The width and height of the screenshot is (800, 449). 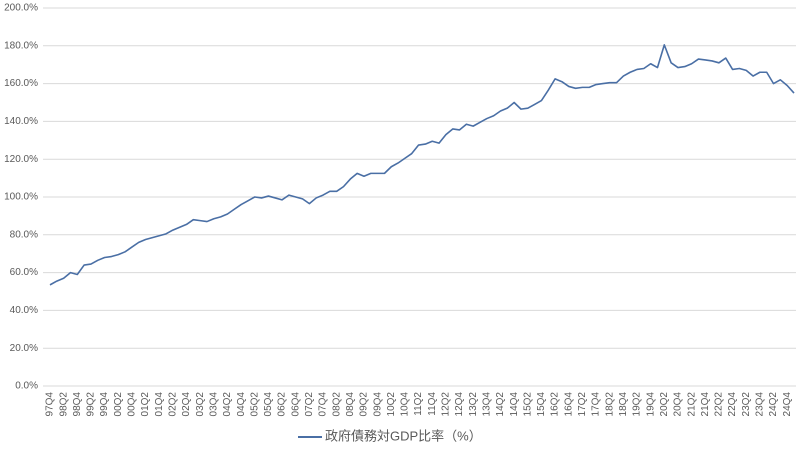 I want to click on y-tick-label: 40.0%, so click(x=24, y=310).